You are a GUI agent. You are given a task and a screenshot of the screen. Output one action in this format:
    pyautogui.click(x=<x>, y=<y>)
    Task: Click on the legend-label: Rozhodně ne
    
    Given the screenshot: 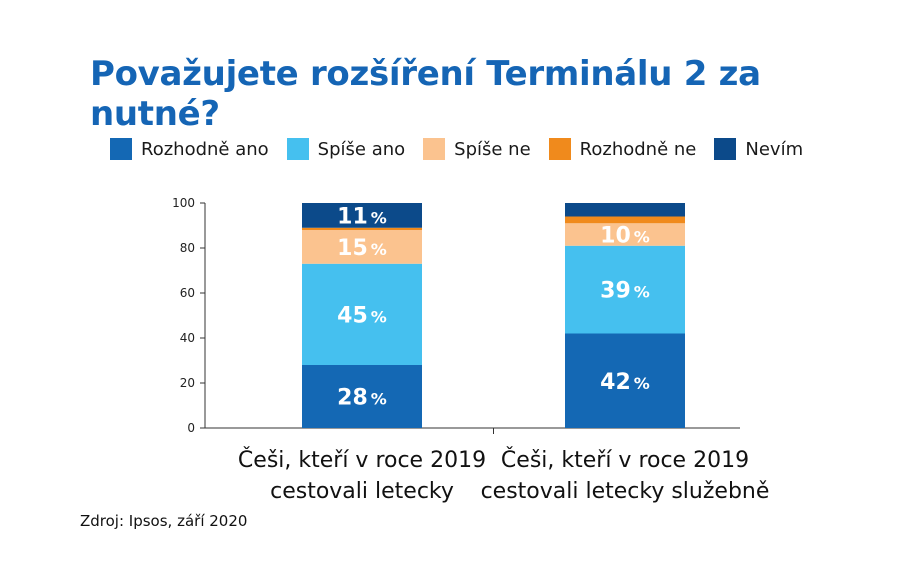 What is the action you would take?
    pyautogui.click(x=638, y=149)
    